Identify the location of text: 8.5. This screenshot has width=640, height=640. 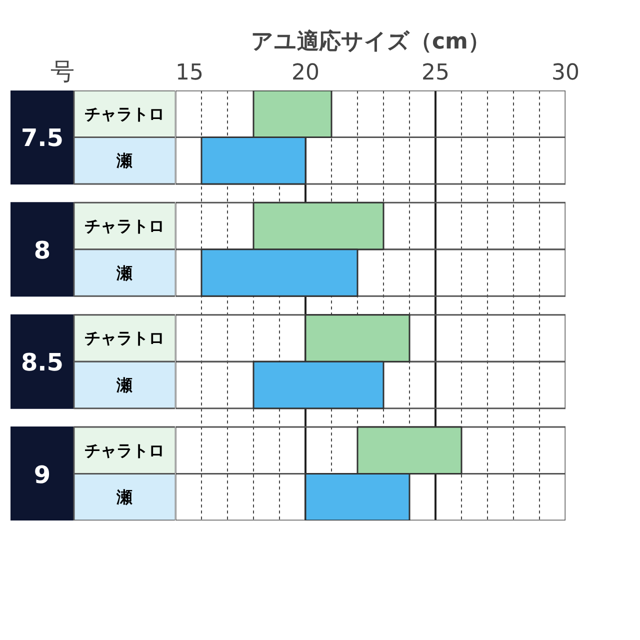
(42, 362).